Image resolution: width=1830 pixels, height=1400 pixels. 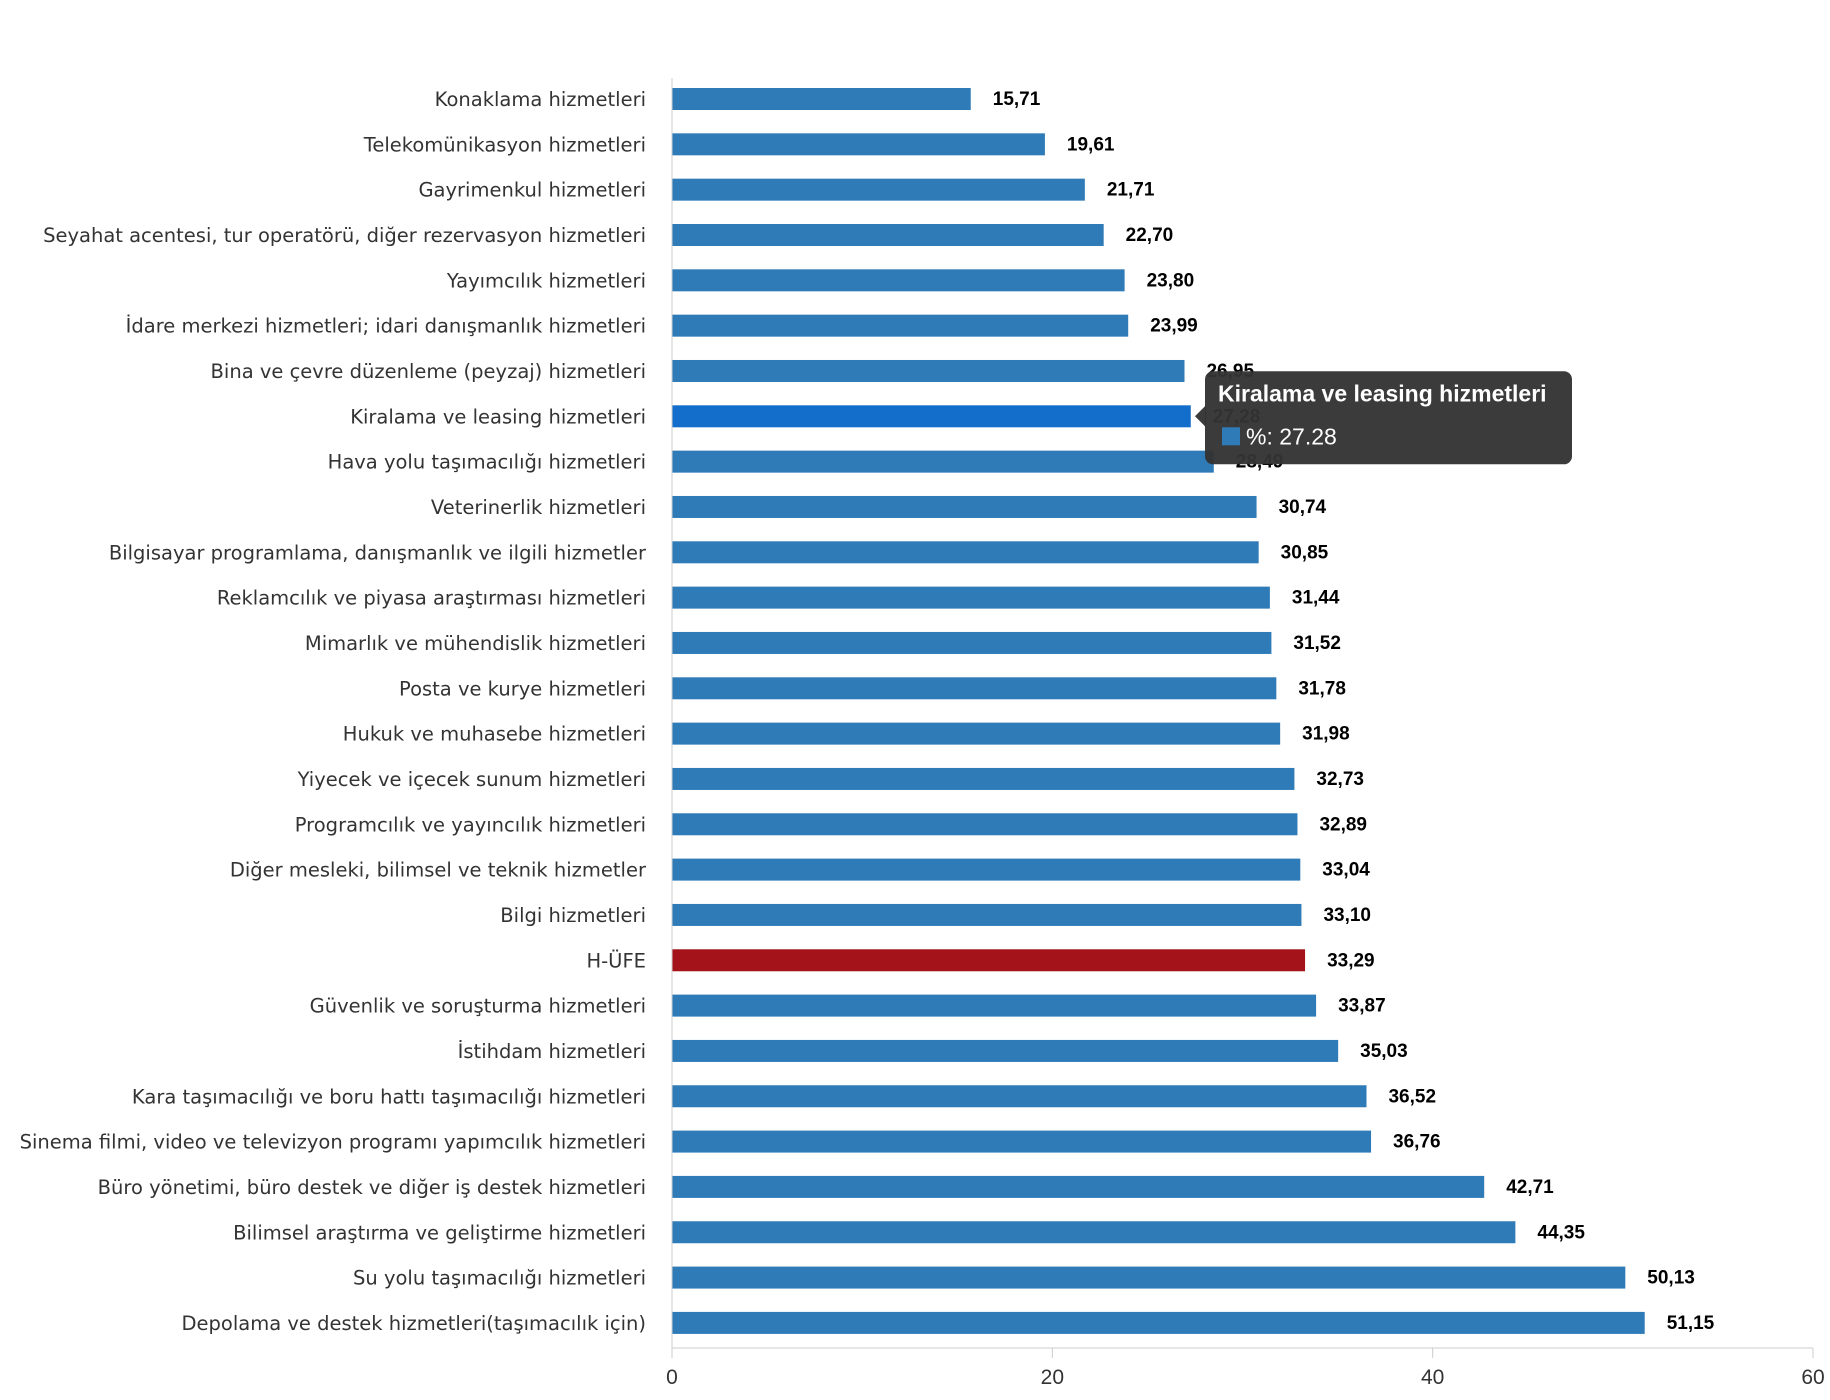 I want to click on category-label: Bilgi hizmetleri, so click(x=573, y=915).